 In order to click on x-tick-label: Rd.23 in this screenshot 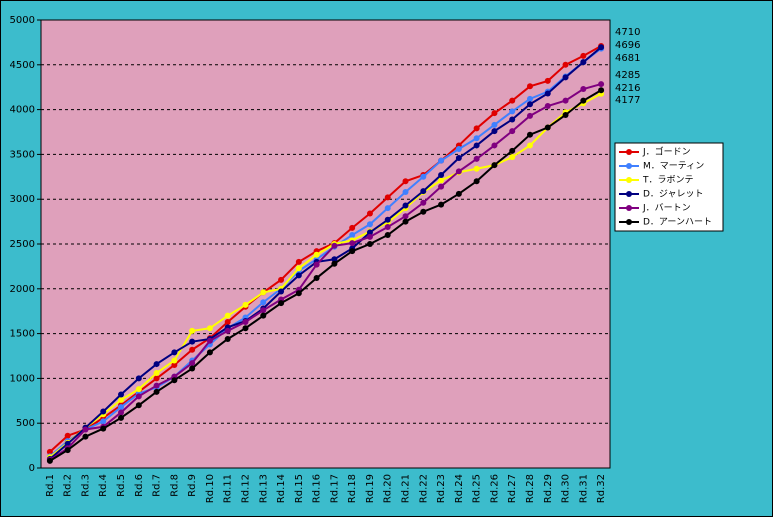, I will do `click(441, 488)`.